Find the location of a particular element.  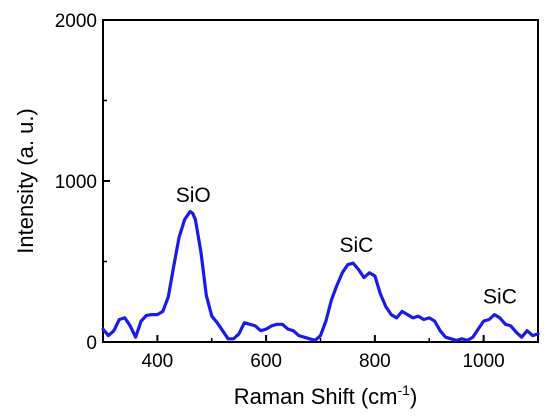

x-tick-label: 800 is located at coordinates (375, 361).